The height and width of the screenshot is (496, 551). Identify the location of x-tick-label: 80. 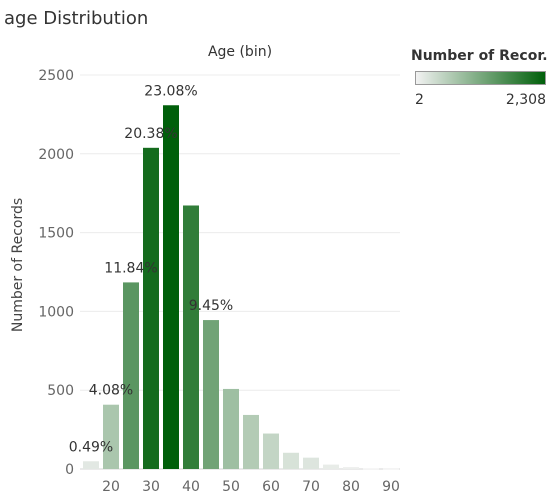
(351, 487).